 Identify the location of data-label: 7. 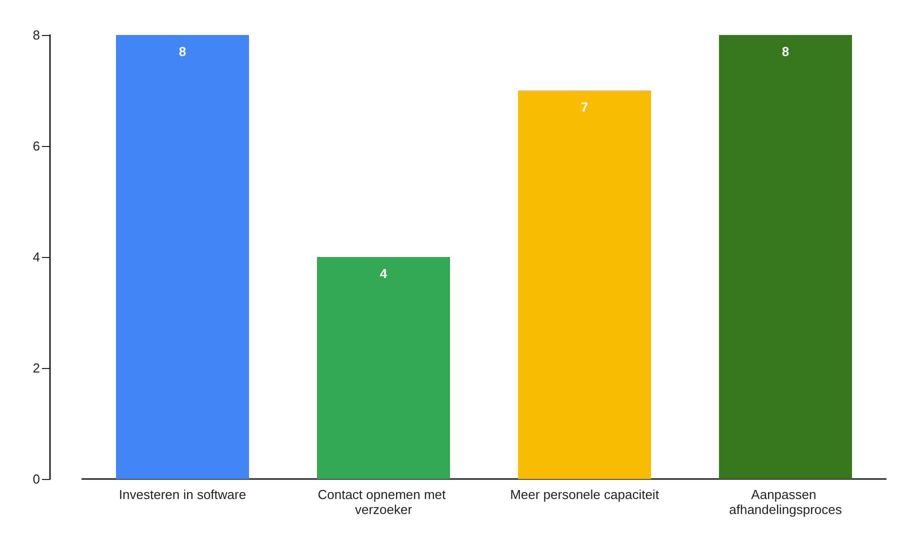
(584, 107).